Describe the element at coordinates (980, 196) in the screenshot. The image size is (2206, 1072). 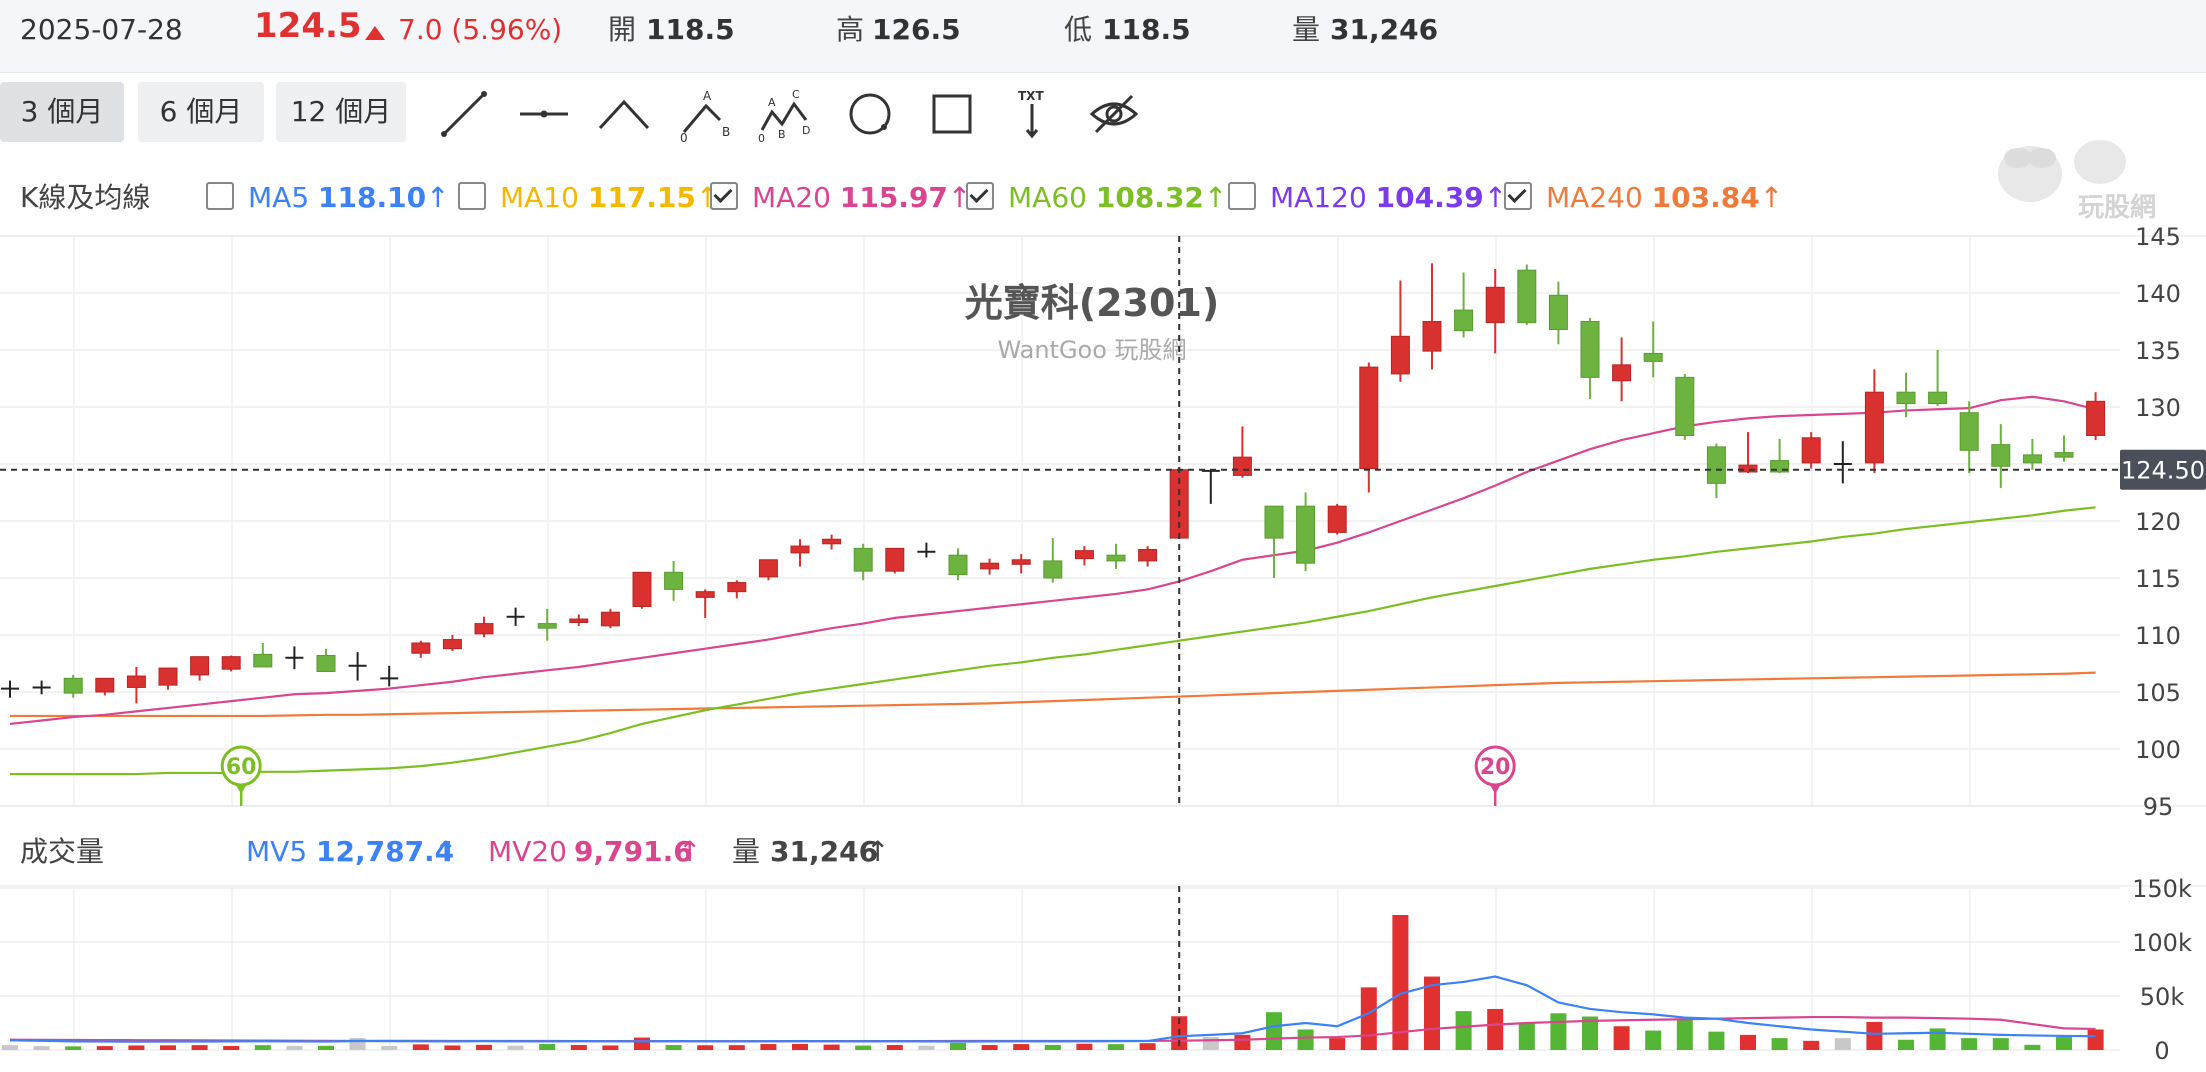
I see `ma60-checkbox` at that location.